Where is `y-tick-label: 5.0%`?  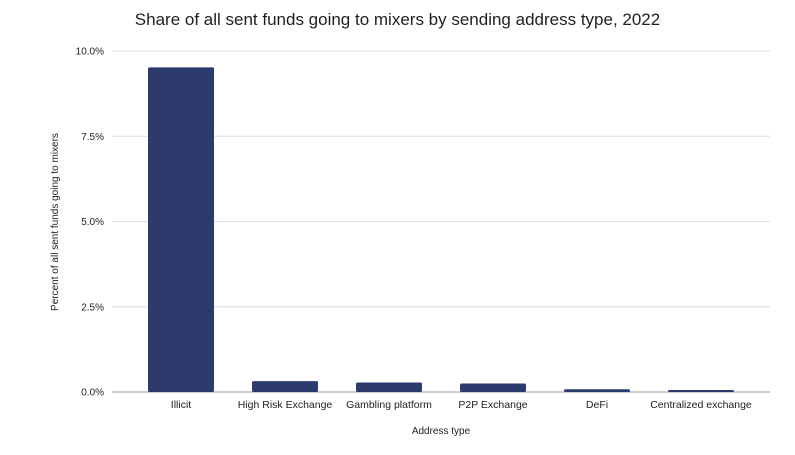 y-tick-label: 5.0% is located at coordinates (92, 222).